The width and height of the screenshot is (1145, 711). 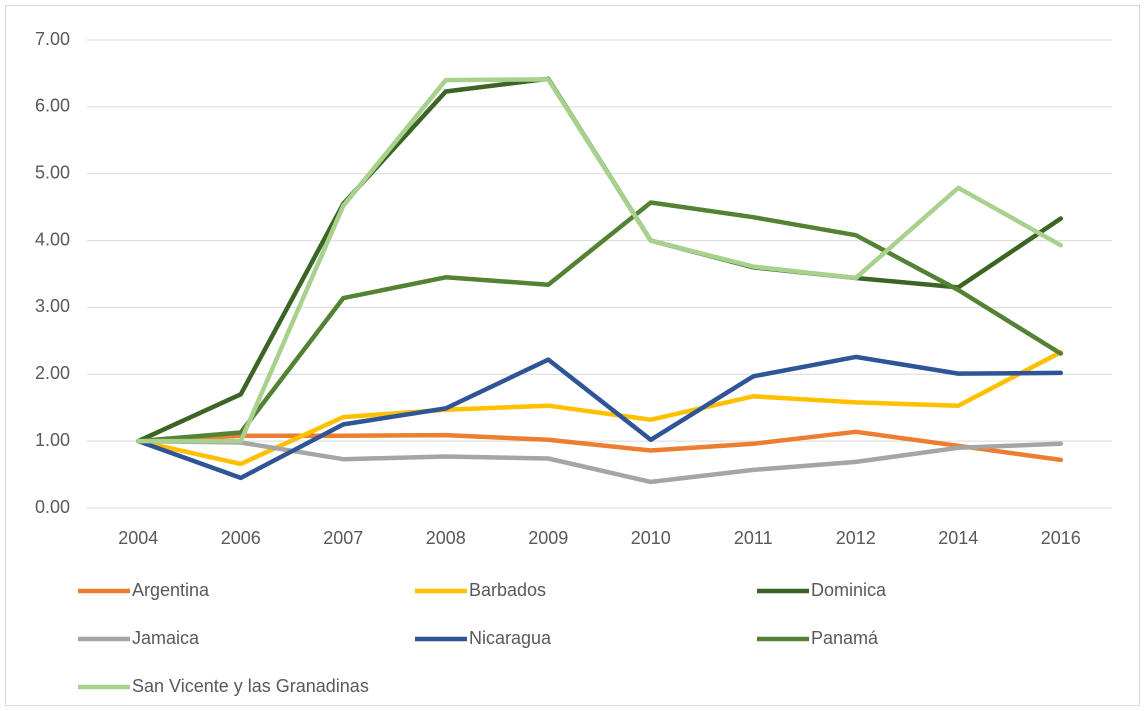 I want to click on y-tick-label: 1.00, so click(x=52, y=440).